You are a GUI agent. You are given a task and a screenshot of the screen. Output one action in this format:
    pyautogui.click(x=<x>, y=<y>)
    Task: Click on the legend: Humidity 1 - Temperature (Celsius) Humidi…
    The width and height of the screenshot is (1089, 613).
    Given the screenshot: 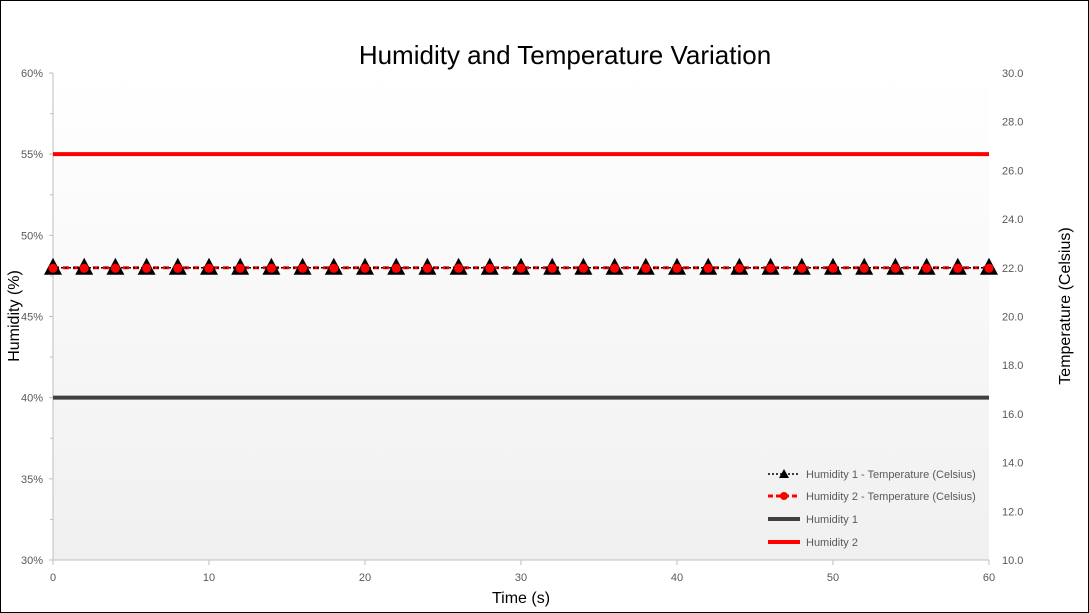 What is the action you would take?
    pyautogui.click(x=872, y=509)
    